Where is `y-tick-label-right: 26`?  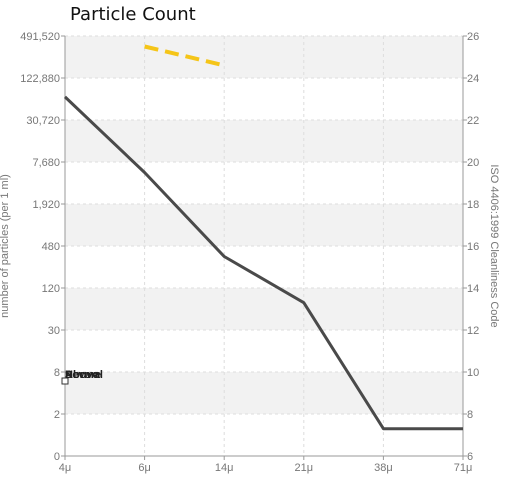
y-tick-label-right: 26 is located at coordinates (473, 37).